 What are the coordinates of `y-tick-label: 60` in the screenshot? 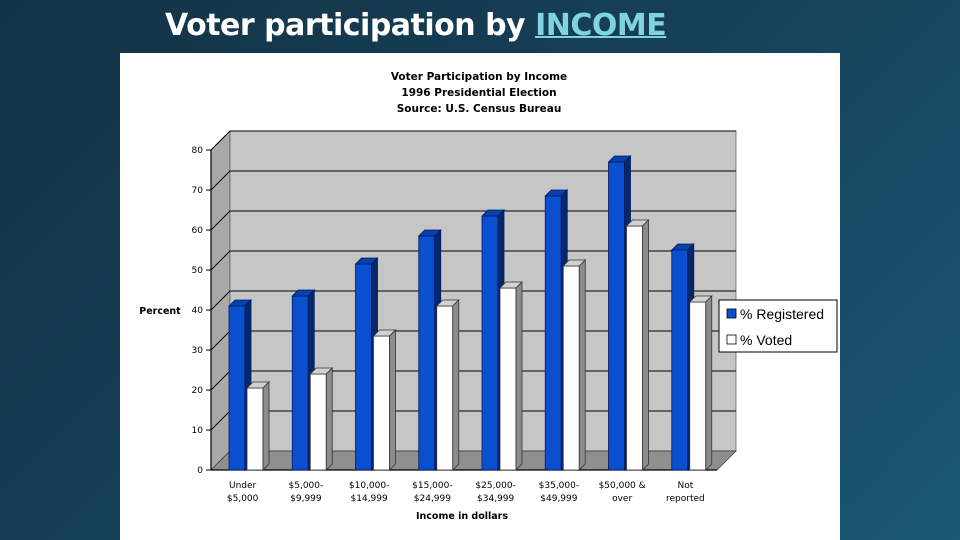 It's located at (198, 231).